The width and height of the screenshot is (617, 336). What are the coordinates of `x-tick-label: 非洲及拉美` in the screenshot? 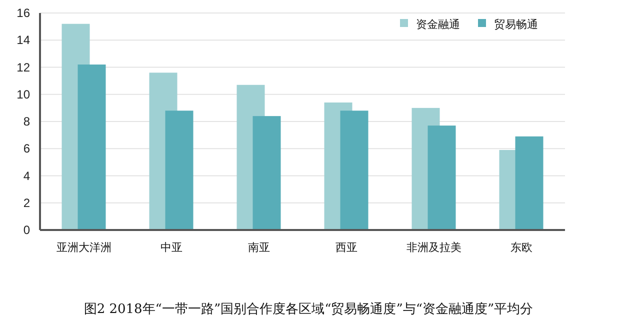 It's located at (434, 247).